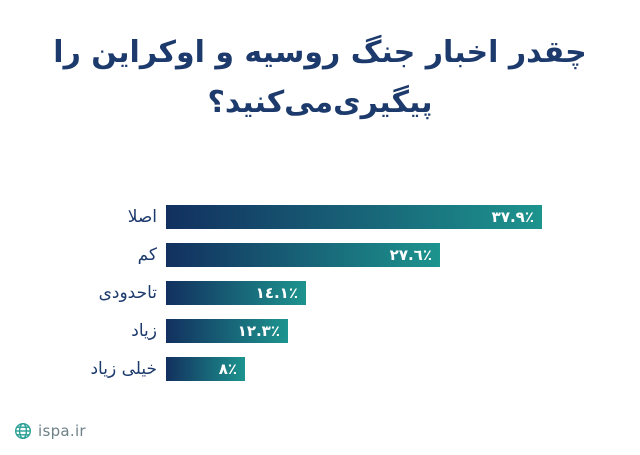 Image resolution: width=640 pixels, height=455 pixels. Describe the element at coordinates (320, 52) in the screenshot. I see `title-line-1: چقدر اخبار جنگ روسیه و اوکراین را` at that location.